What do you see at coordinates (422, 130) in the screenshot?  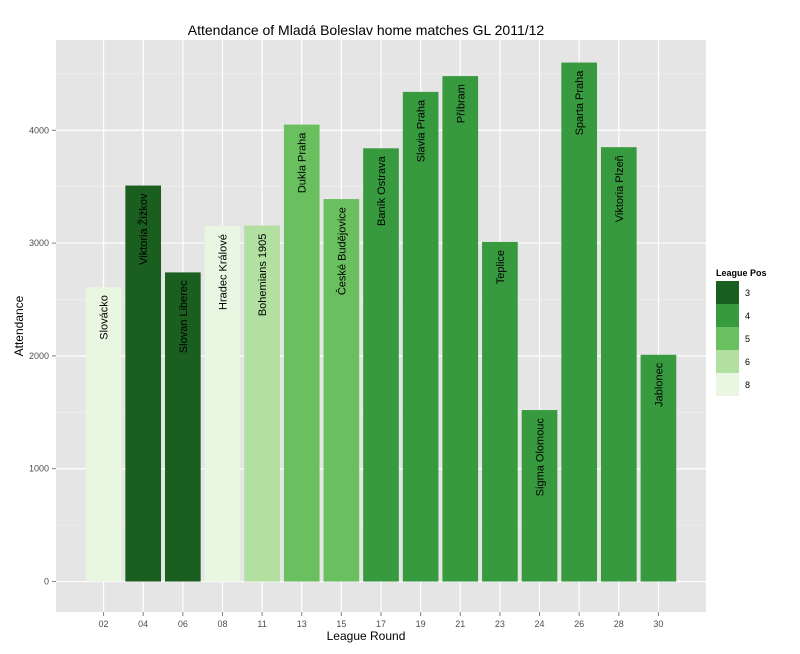 I see `bar-label-19: Slavia Praha` at bounding box center [422, 130].